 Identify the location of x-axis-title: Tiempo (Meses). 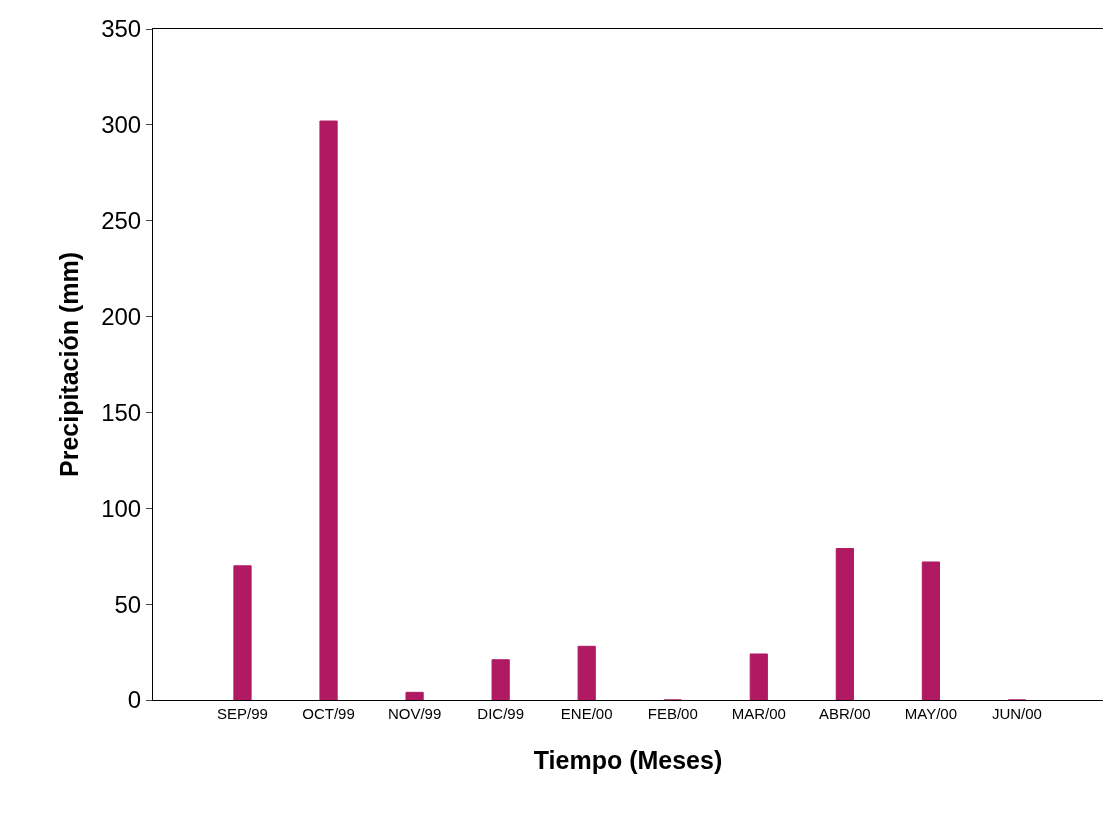
(628, 760).